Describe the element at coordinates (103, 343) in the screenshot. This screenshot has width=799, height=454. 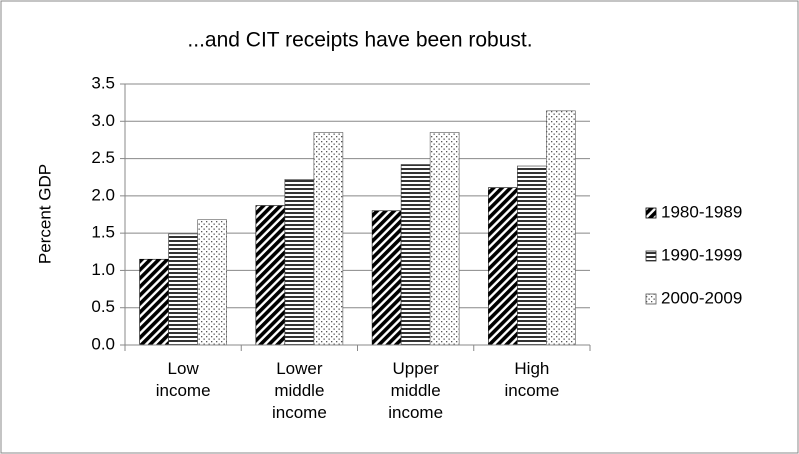
I see `y-tick-label: 0.0` at that location.